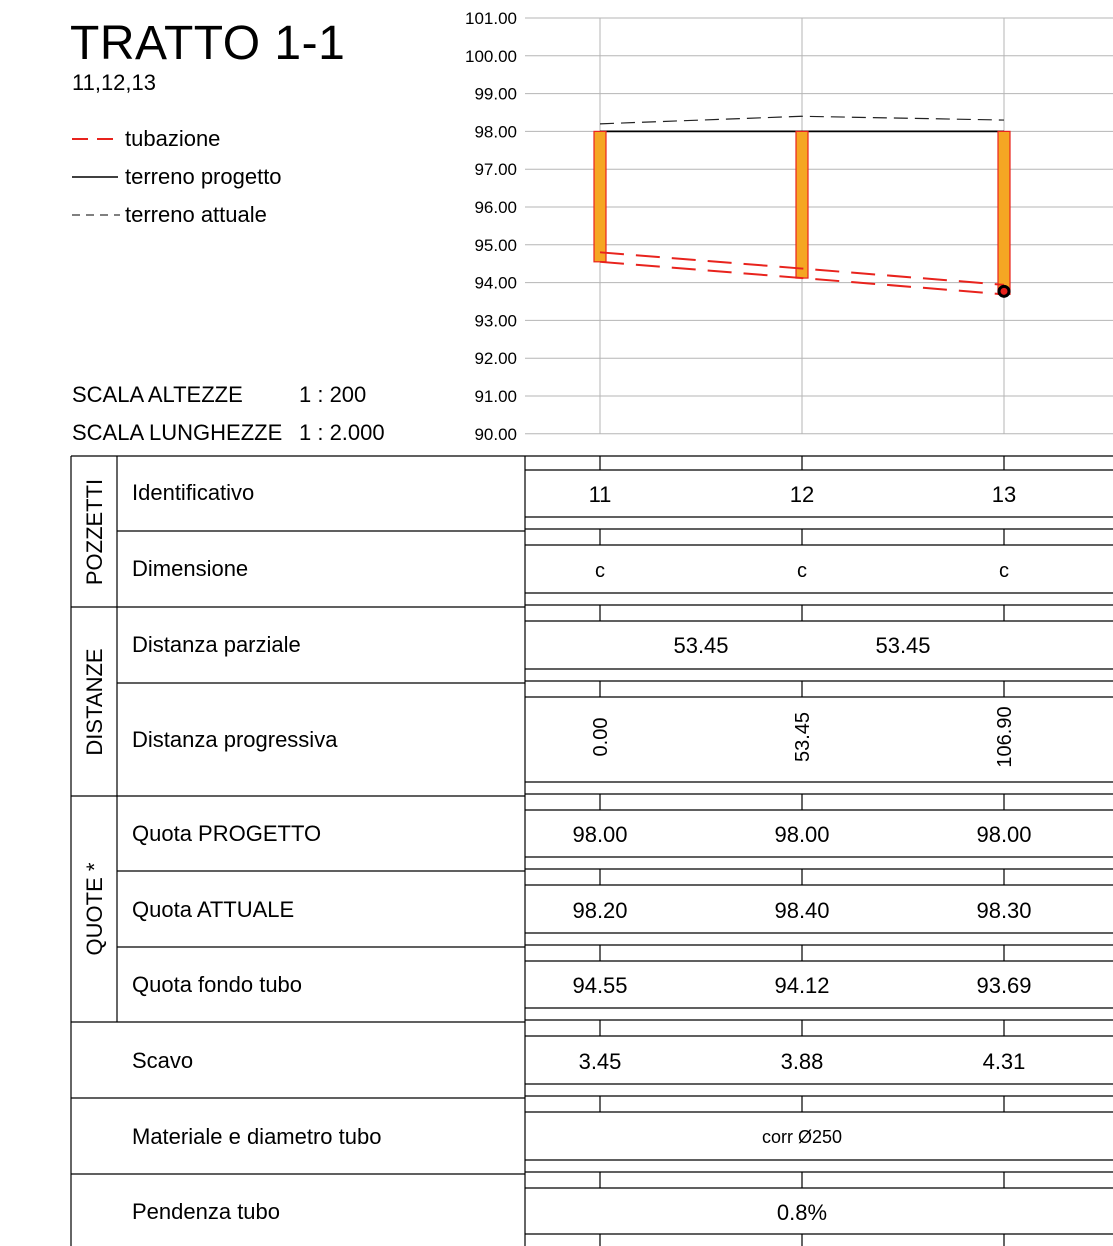 The image size is (1113, 1246). I want to click on y-tick-label: 93.00, so click(495, 320).